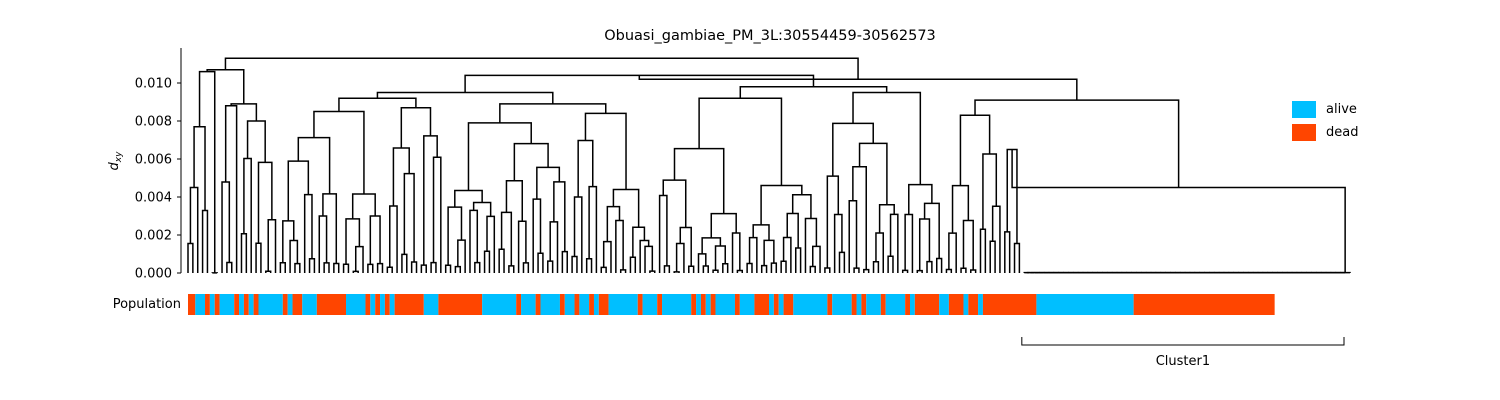 The width and height of the screenshot is (1500, 400). I want to click on legend-item-alive: alive, so click(1325, 109).